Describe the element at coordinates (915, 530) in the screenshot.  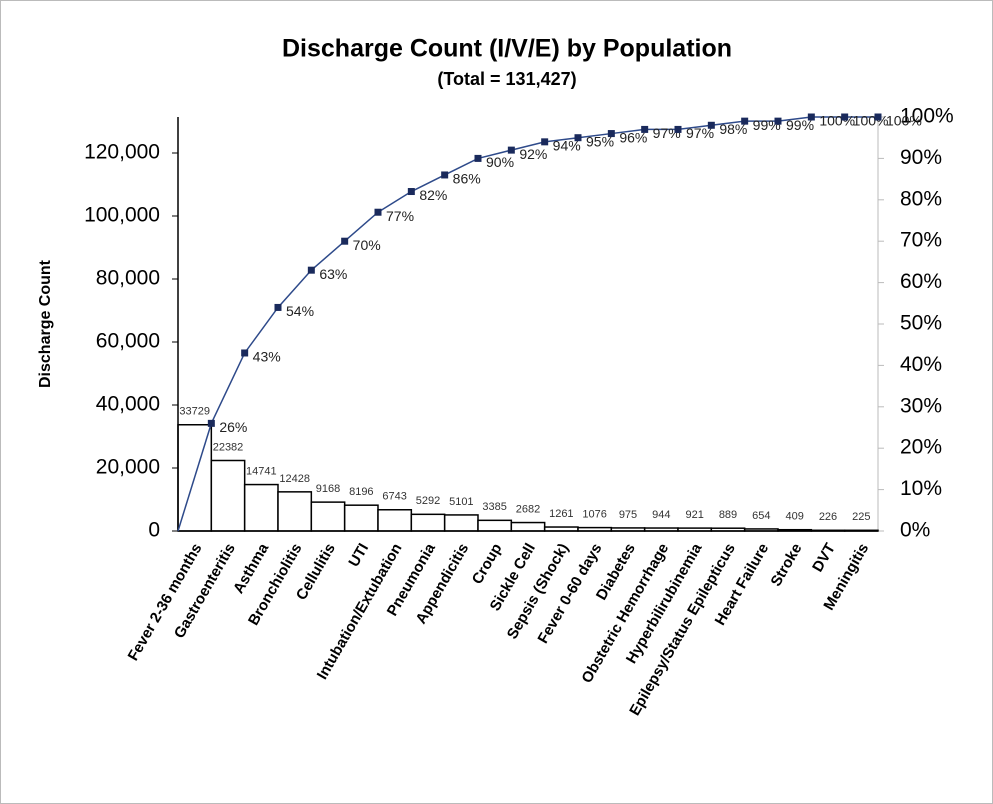
I see `y2-tick-label: 0%` at that location.